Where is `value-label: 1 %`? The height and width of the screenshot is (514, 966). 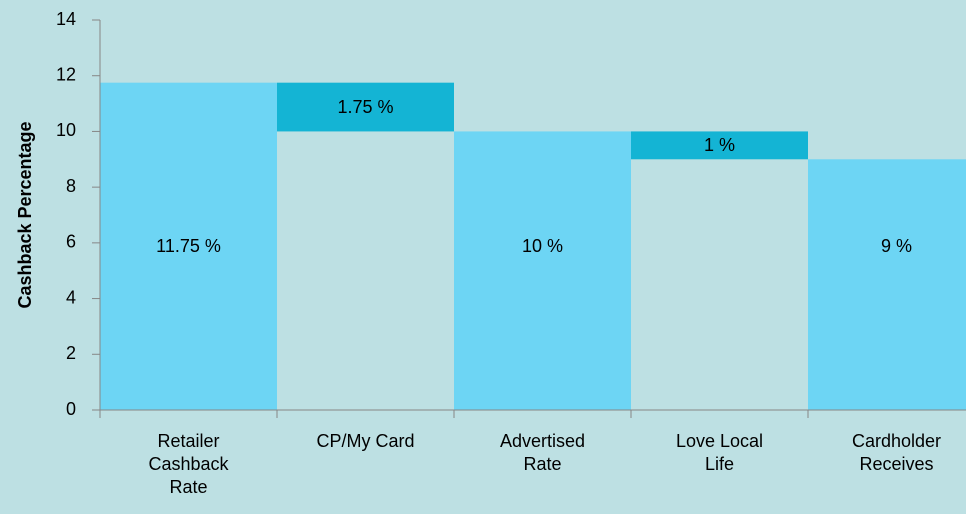
value-label: 1 % is located at coordinates (719, 145).